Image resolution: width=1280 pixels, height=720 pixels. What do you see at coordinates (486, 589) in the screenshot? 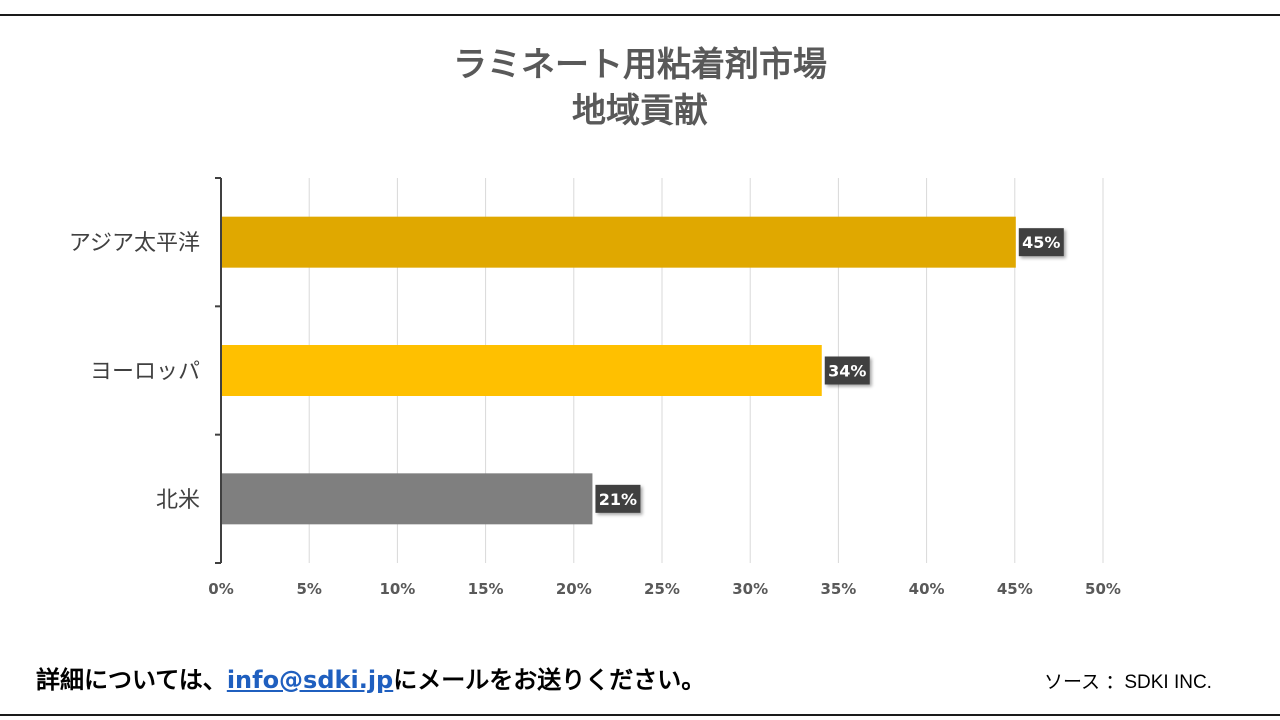
I see `x-tick-label: 15%` at bounding box center [486, 589].